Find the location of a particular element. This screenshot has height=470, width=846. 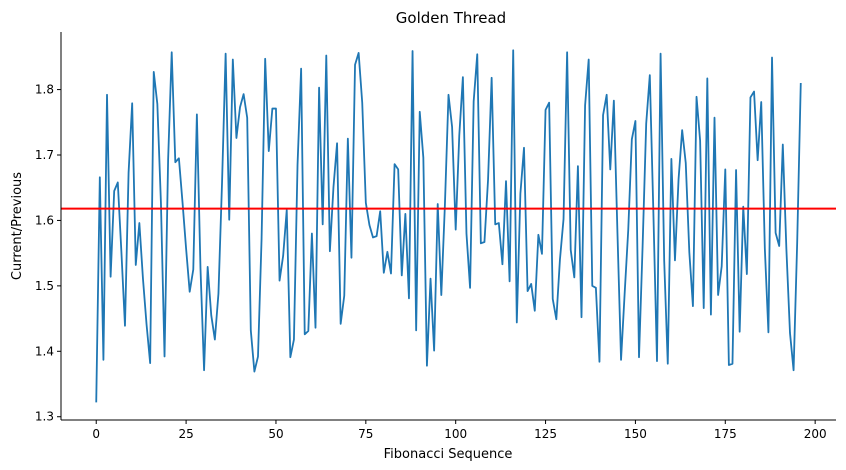

x-tick-label: 0 is located at coordinates (96, 434).